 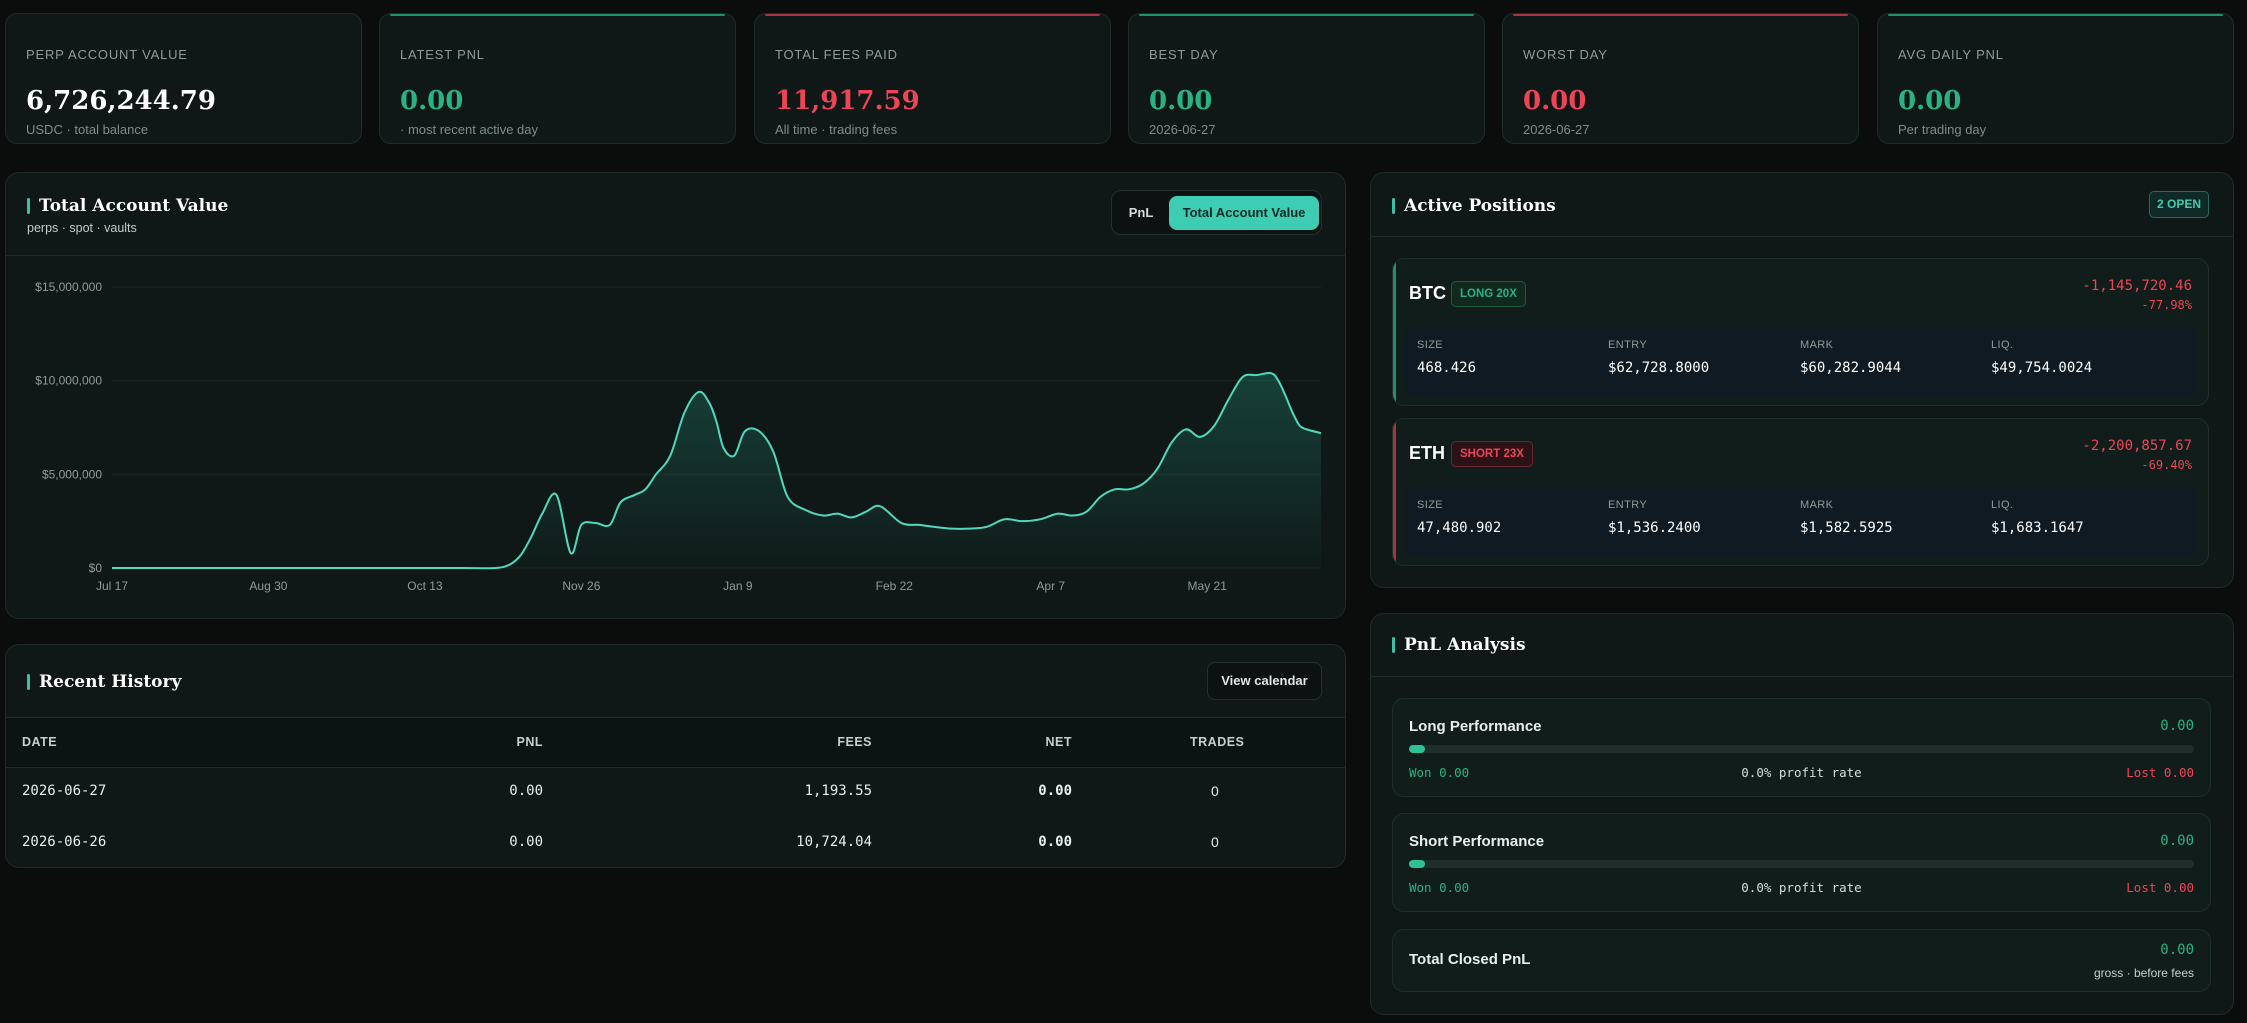 What do you see at coordinates (2055, 78) in the screenshot?
I see `stat-card-avg-daily-pnl: AVG DAILY PNL 0.00 Per trading day` at bounding box center [2055, 78].